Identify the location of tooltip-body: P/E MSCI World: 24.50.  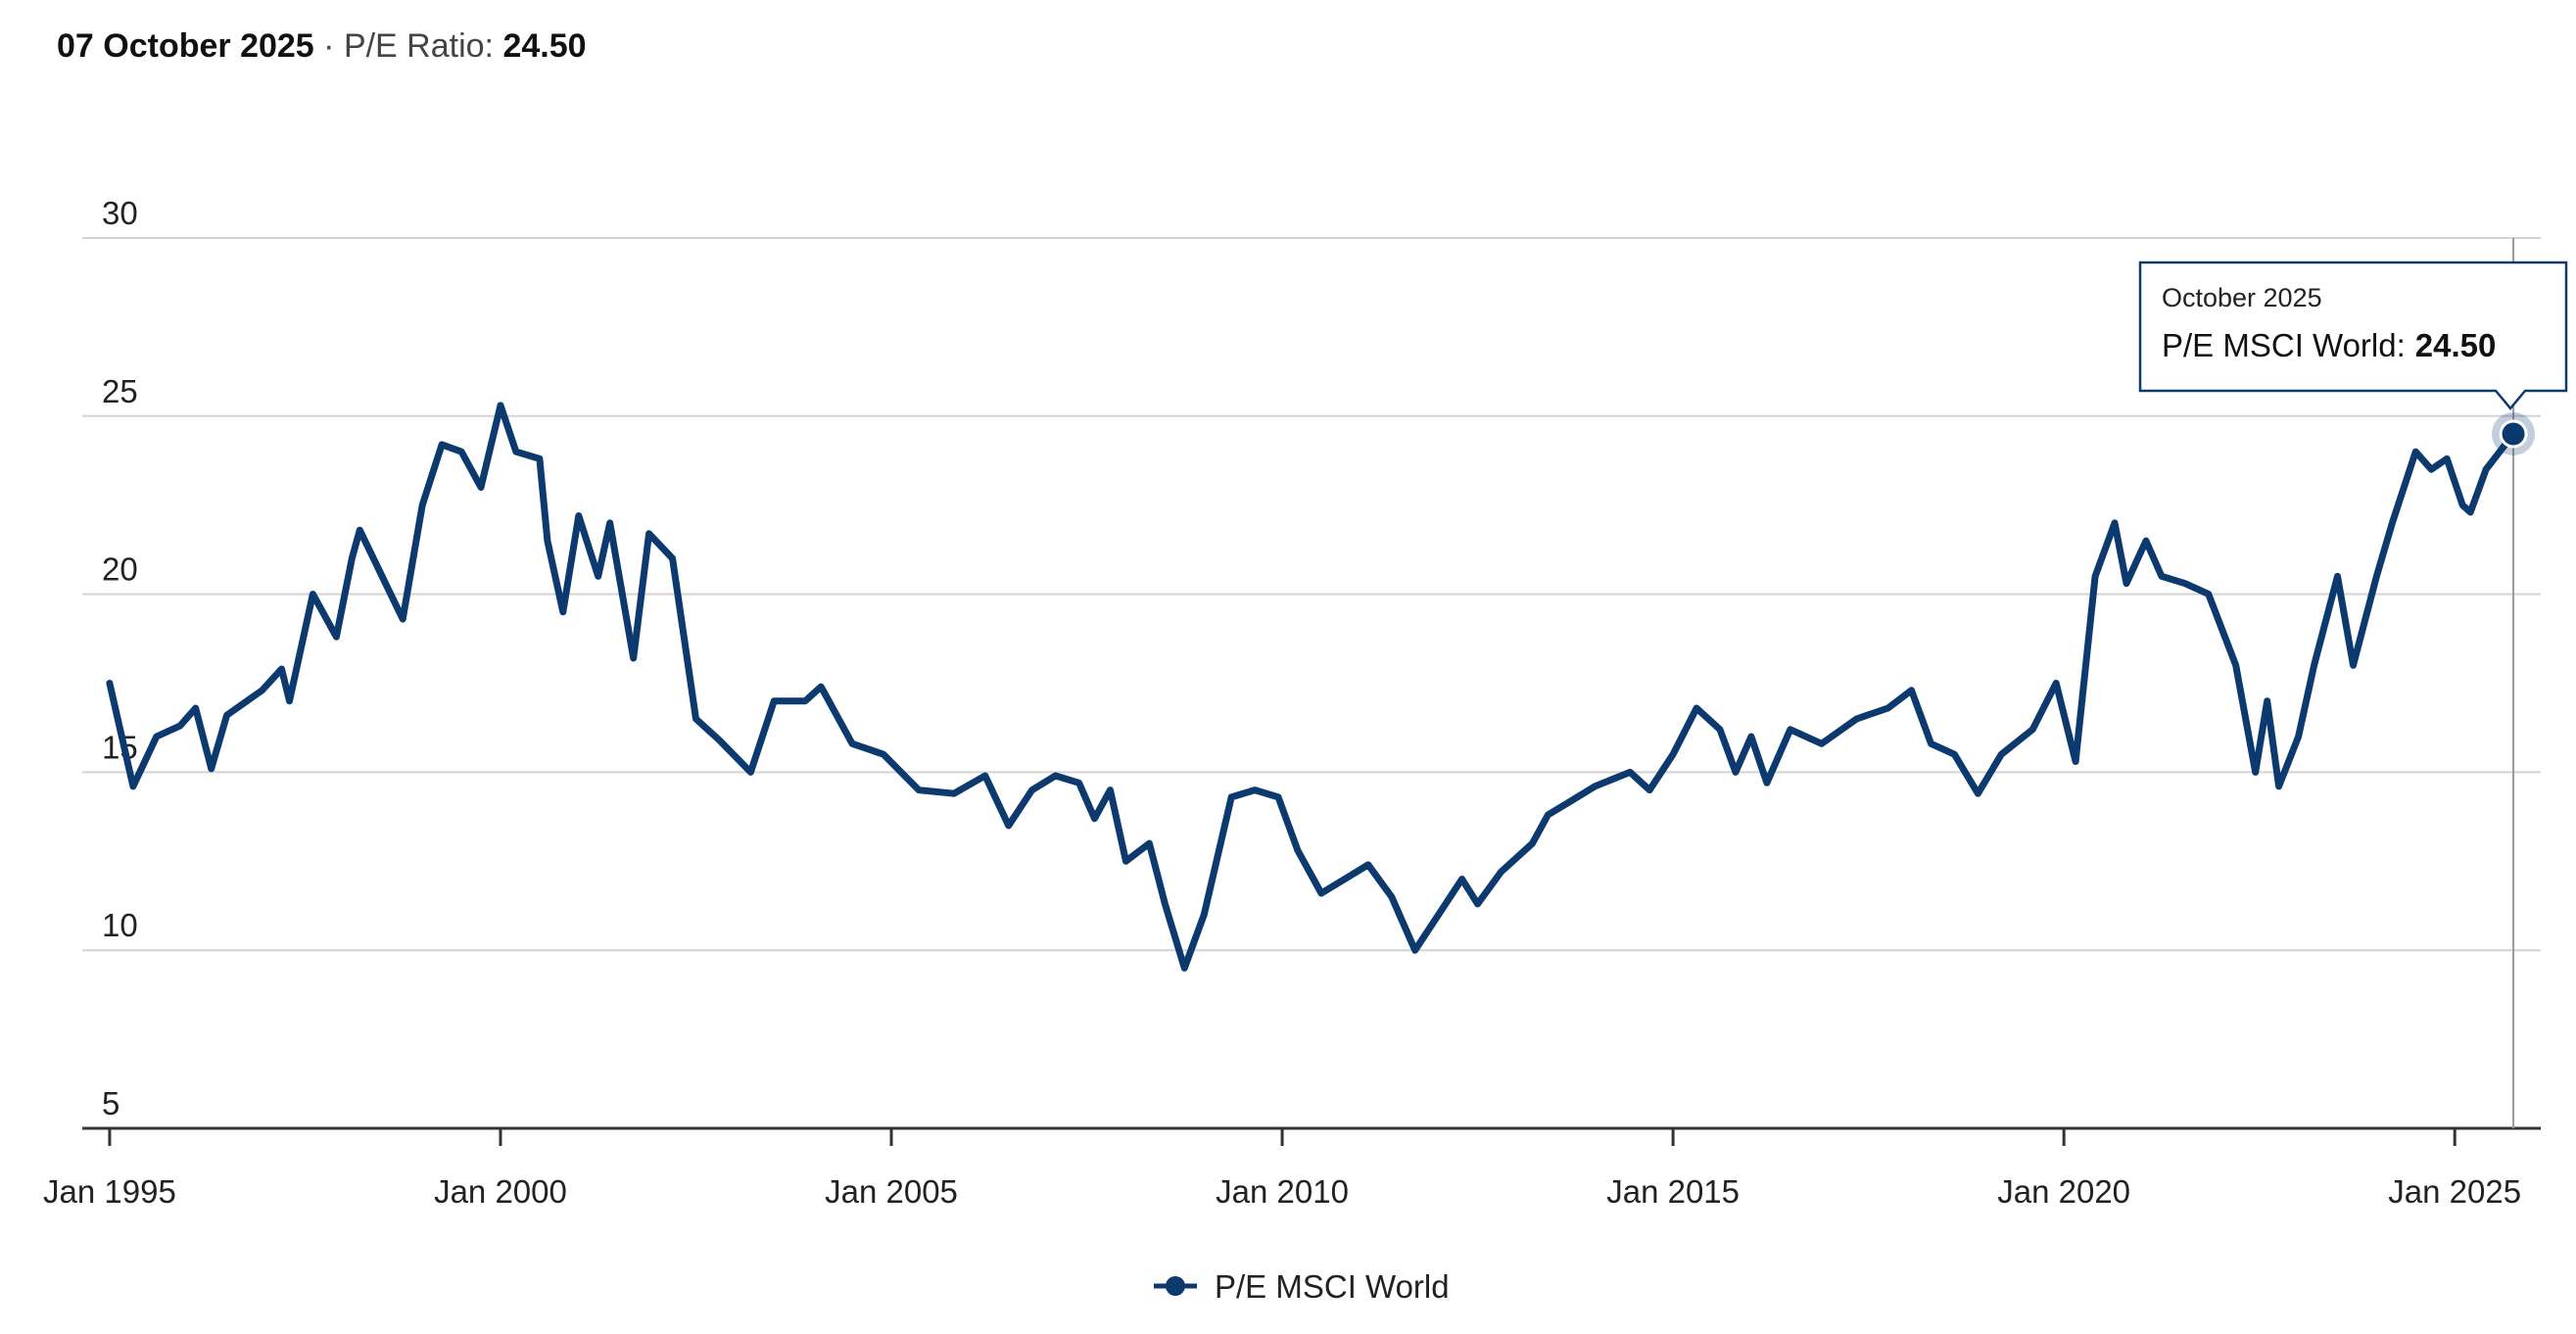
(2329, 345).